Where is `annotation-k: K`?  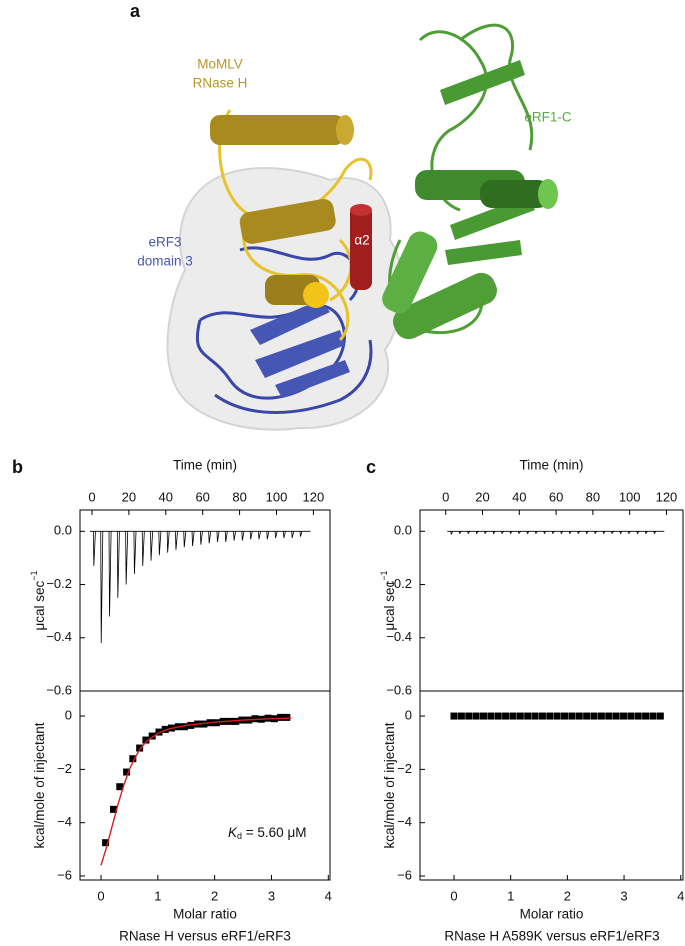
annotation-k: K is located at coordinates (233, 832).